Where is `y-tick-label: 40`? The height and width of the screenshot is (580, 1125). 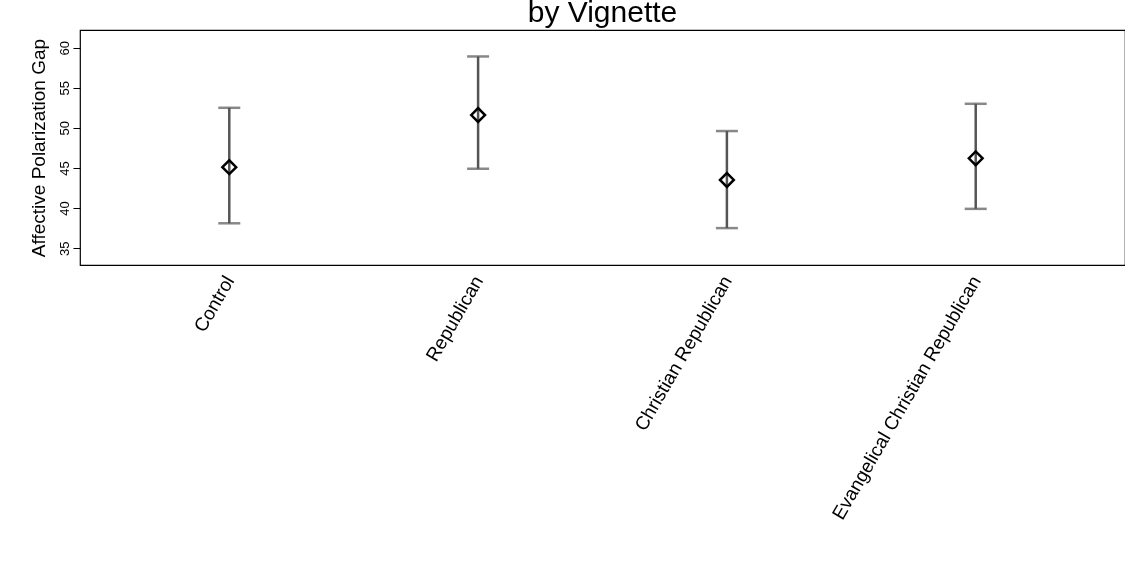
y-tick-label: 40 is located at coordinates (64, 208).